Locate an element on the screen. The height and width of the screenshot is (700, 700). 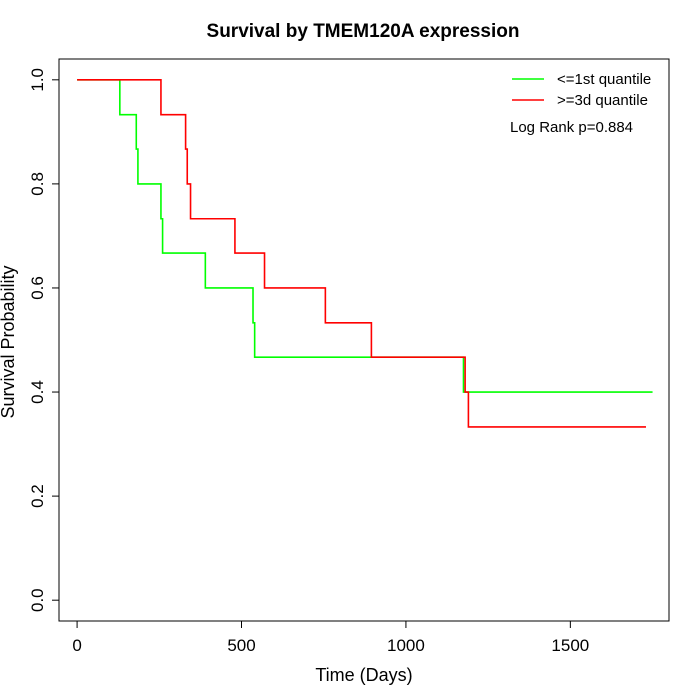
y-axis: 0.0 0.2 0.4 0.6 0.8 1.0 is located at coordinates (44, 340).